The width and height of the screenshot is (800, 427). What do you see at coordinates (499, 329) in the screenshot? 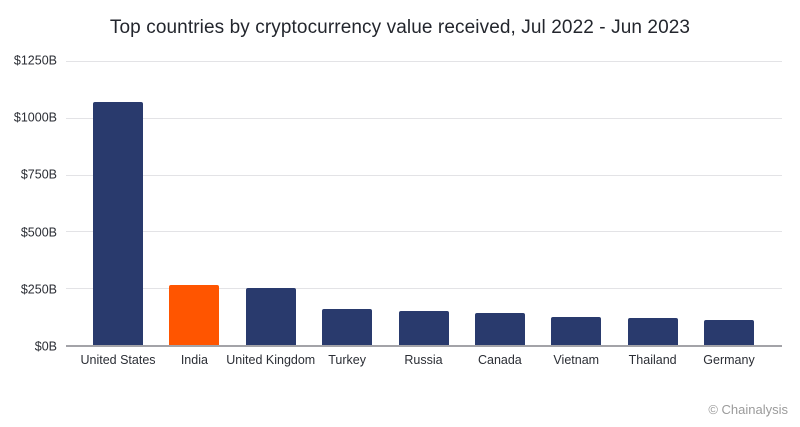
I see `bar-canada` at bounding box center [499, 329].